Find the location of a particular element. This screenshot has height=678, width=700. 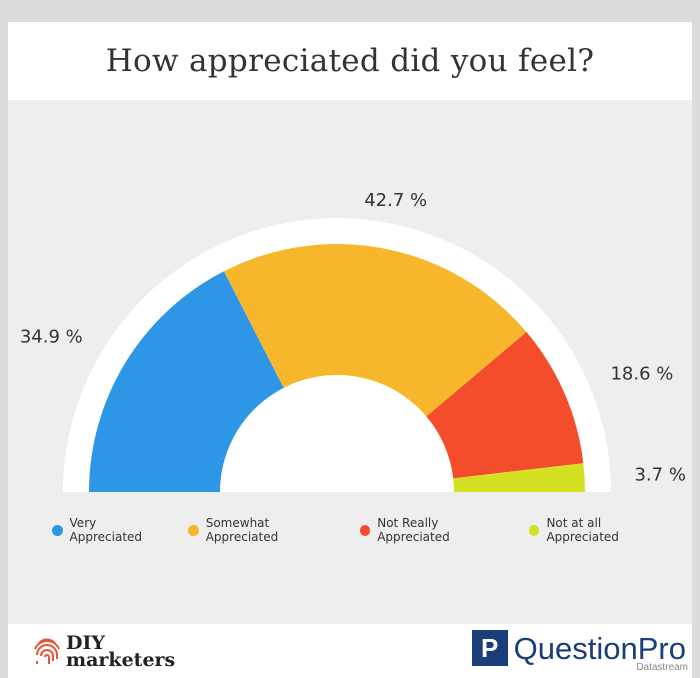

questionpro-logo: P QuestionPro is located at coordinates (578, 648).